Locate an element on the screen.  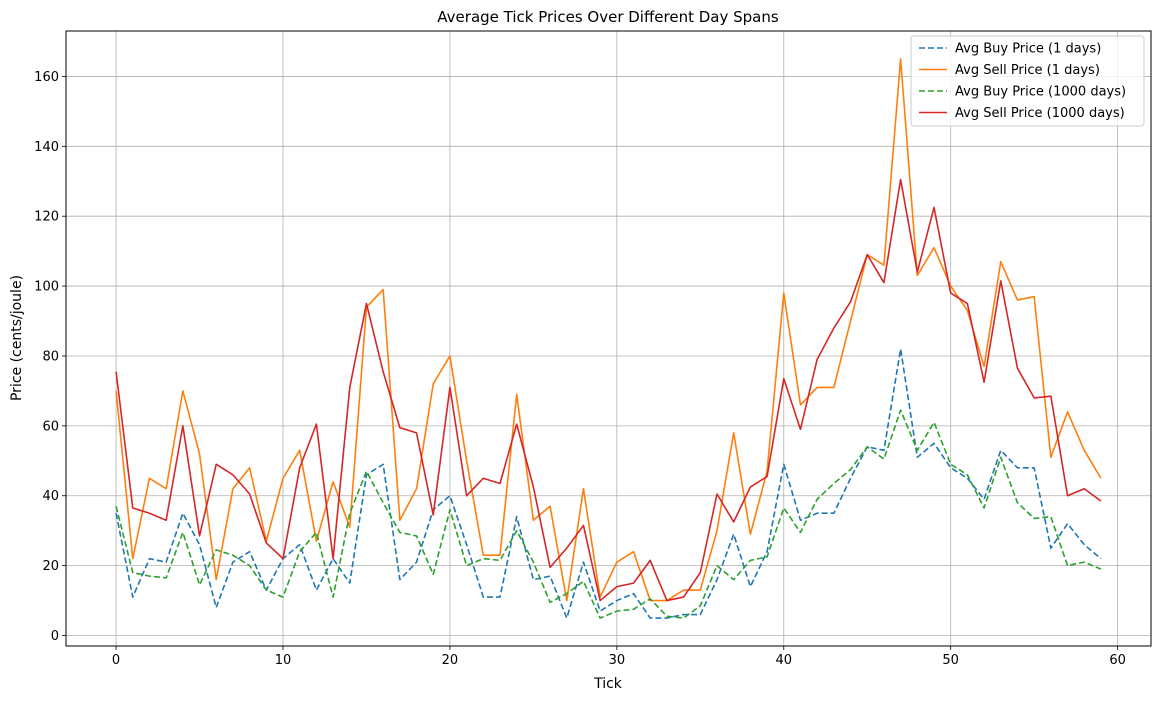
legend-box is located at coordinates (1027, 81).